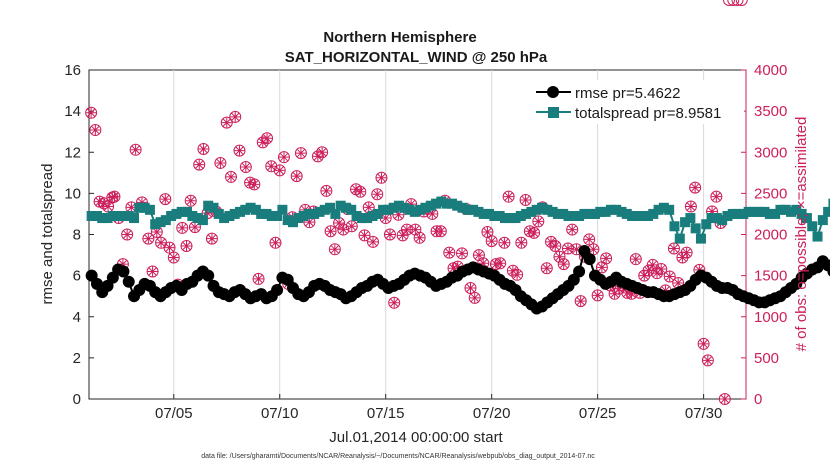 Image resolution: width=830 pixels, height=475 pixels. Describe the element at coordinates (77, 358) in the screenshot. I see `y-left-tick-label: 2` at that location.